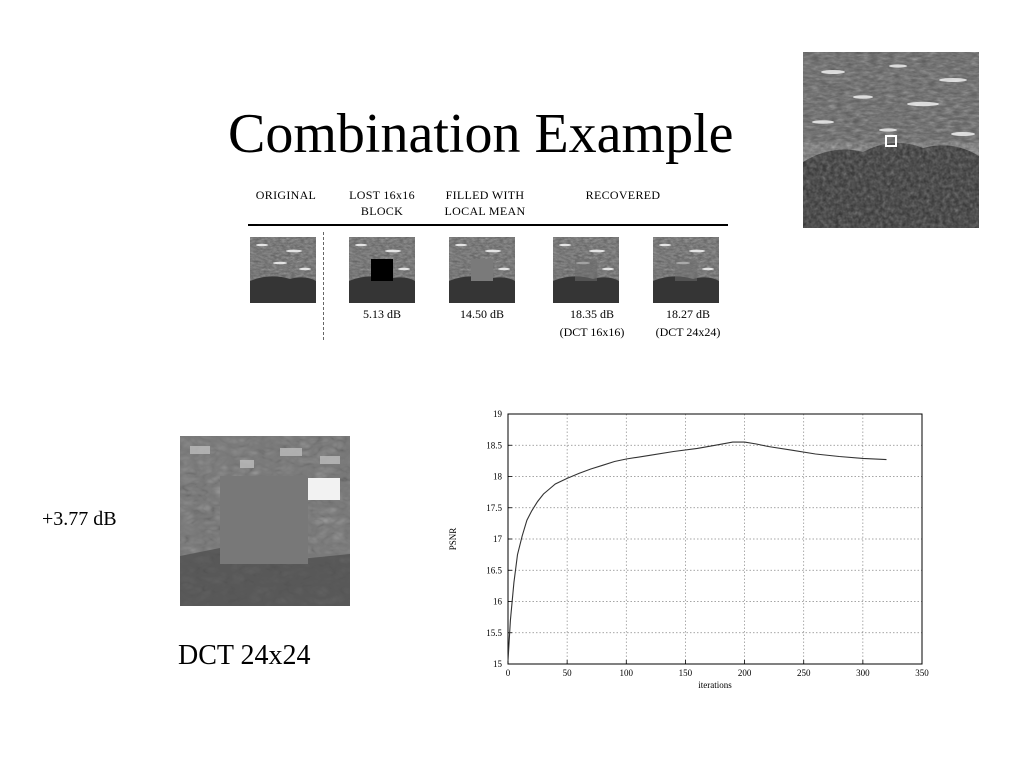  Describe the element at coordinates (485, 203) in the screenshot. I see `header-filled-local-mean: FILLED WITH LOCAL MEAN` at that location.